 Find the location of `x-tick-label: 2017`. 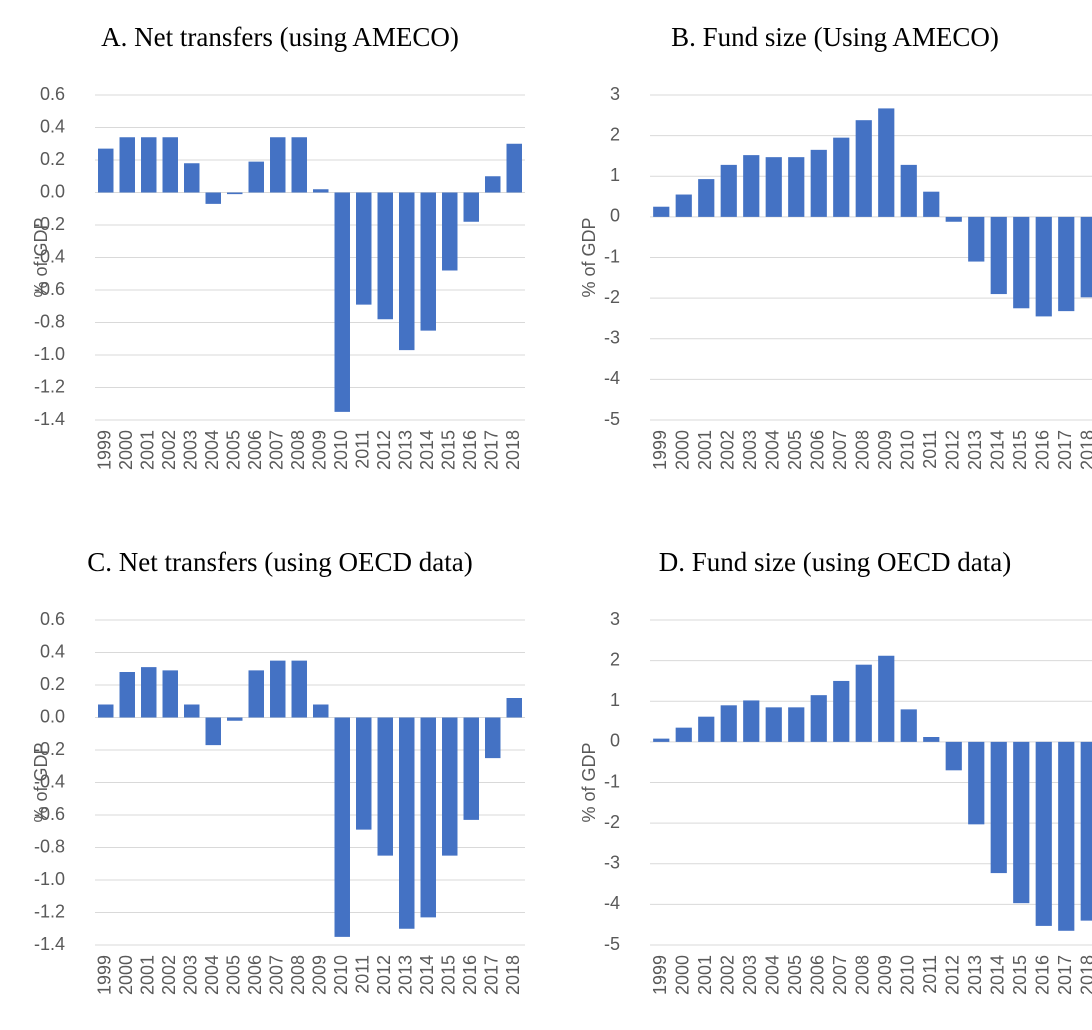

x-tick-label: 2017 is located at coordinates (492, 975).